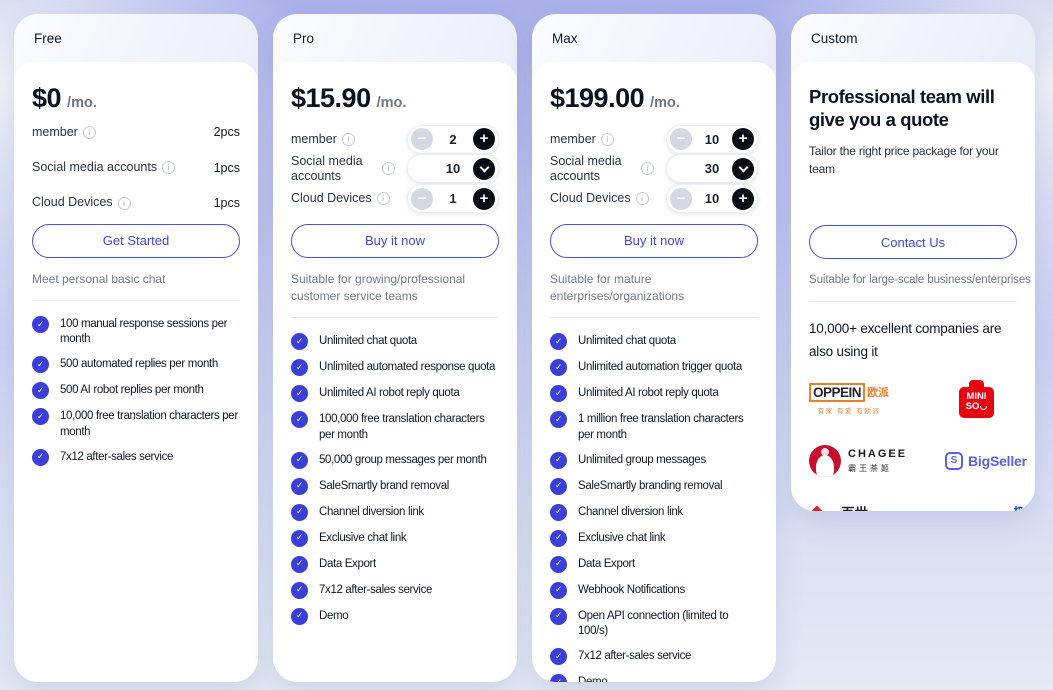 The height and width of the screenshot is (690, 1053). What do you see at coordinates (849, 412) in the screenshot?
I see `oppein-tagline: 有家 有爱 有欧派` at bounding box center [849, 412].